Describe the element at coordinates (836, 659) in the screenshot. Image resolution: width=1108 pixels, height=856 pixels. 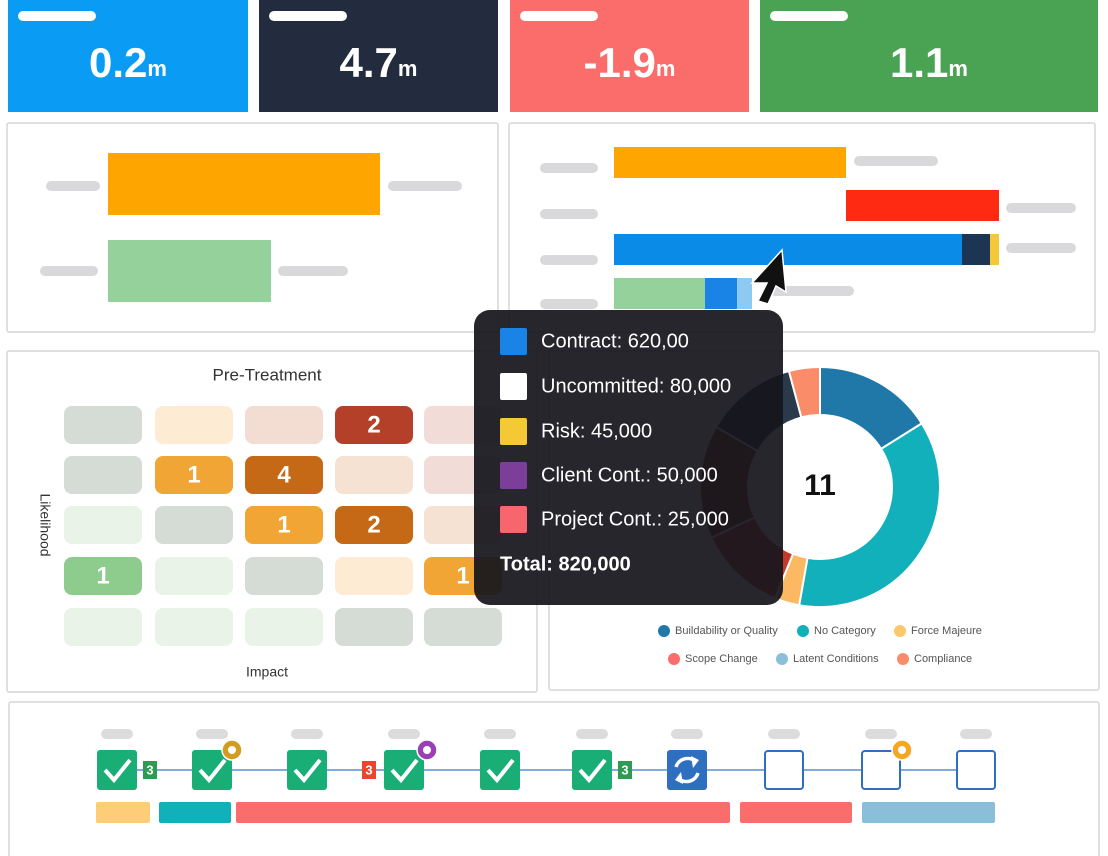
I see `legend-label: Latent Conditions` at that location.